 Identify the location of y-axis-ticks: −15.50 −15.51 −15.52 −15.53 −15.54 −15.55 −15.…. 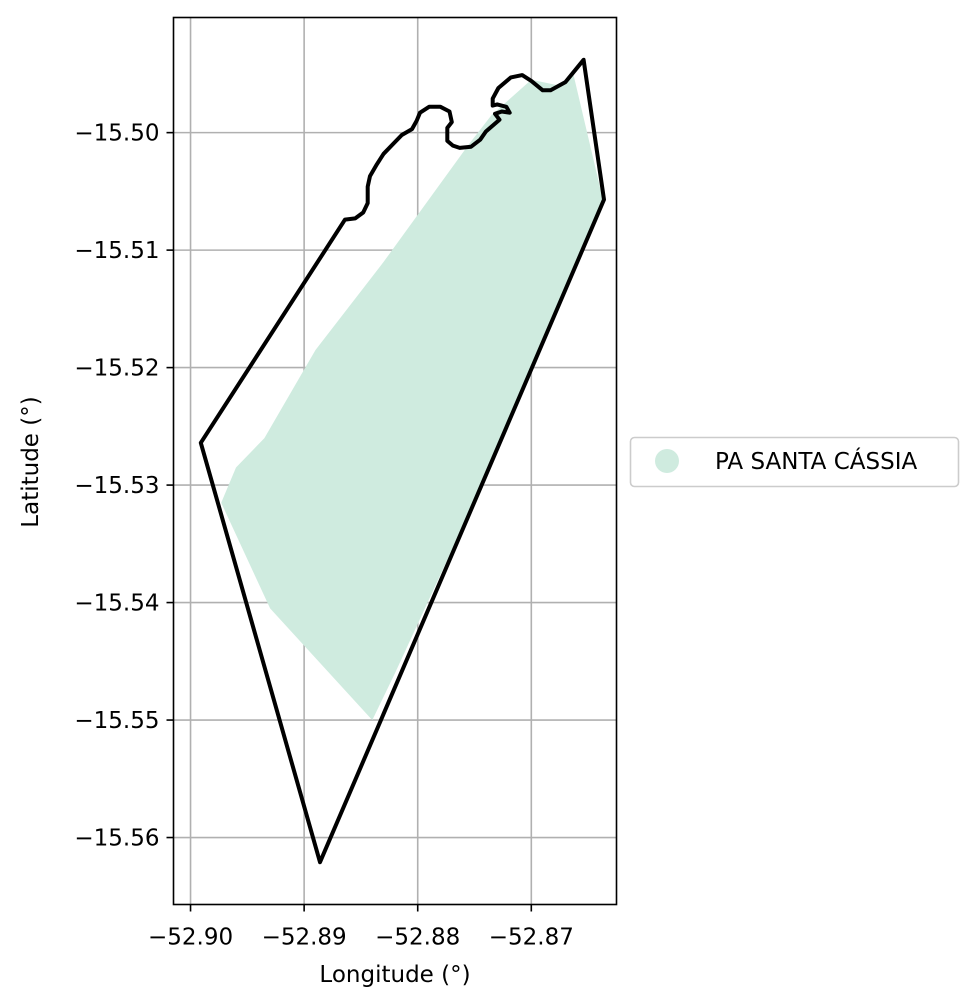
(124, 486).